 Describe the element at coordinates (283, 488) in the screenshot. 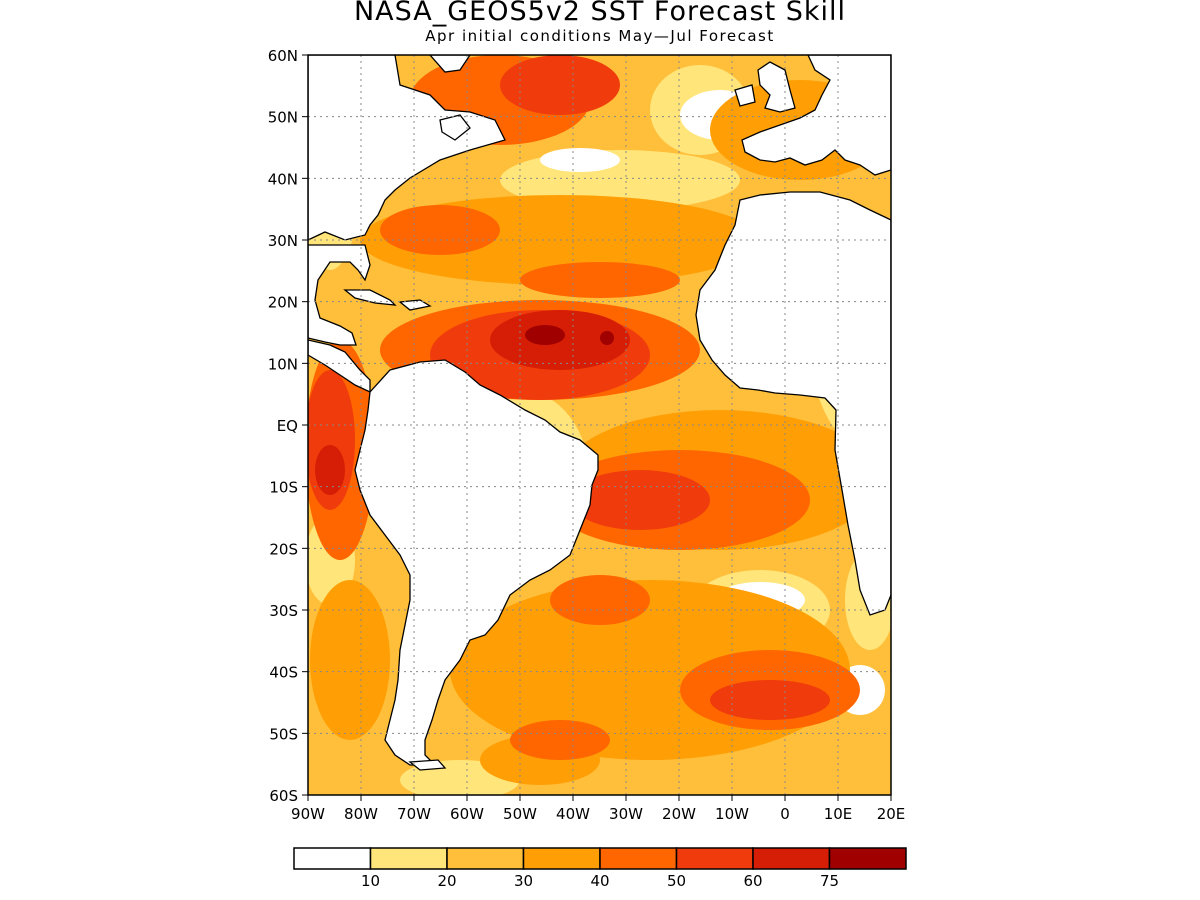

I see `latitude-tick-label: 10S` at that location.